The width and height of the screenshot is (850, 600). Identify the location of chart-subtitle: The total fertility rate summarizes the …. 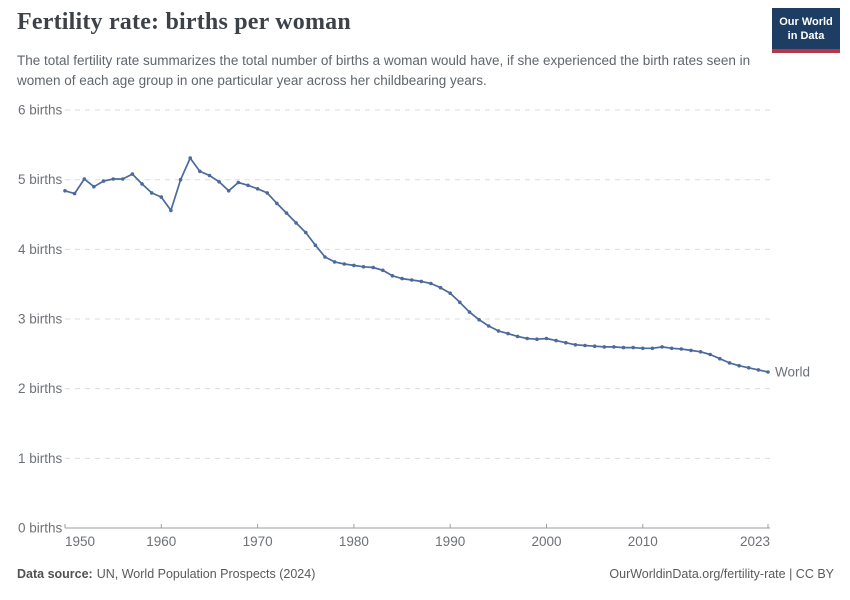
(384, 70).